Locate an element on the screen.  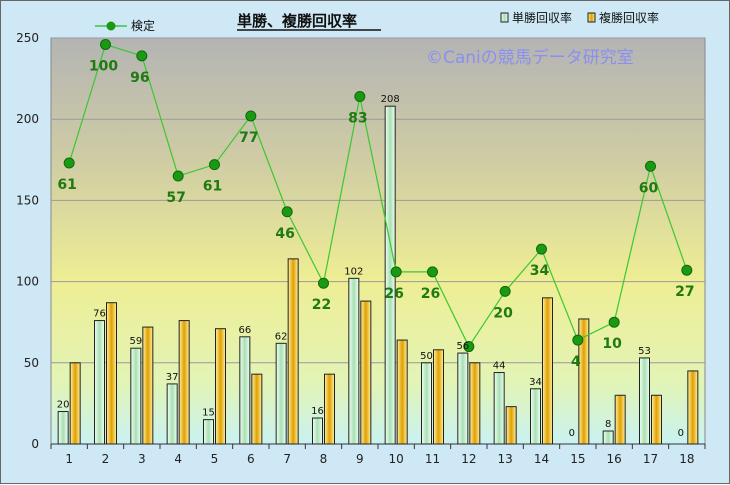
x-tick-label: 7 is located at coordinates (287, 459).